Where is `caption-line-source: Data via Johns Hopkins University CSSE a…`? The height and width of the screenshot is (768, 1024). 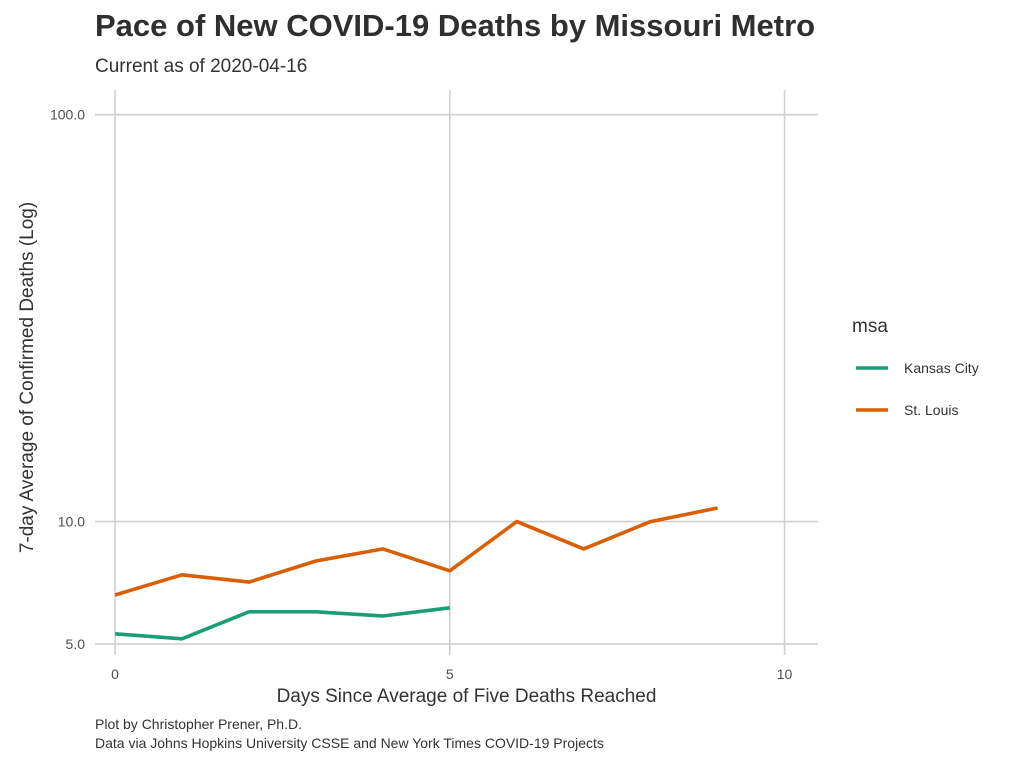
caption-line-source: Data via Johns Hopkins University CSSE a… is located at coordinates (349, 743).